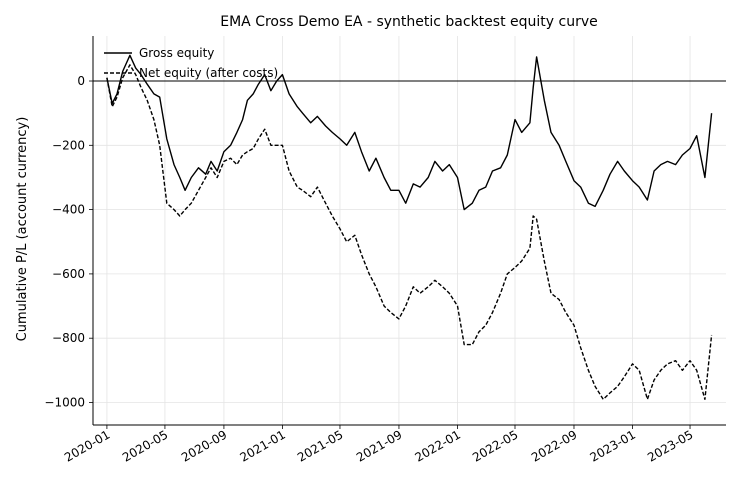  Describe the element at coordinates (613, 445) in the screenshot. I see `x-tick-label: 2023-01` at that location.